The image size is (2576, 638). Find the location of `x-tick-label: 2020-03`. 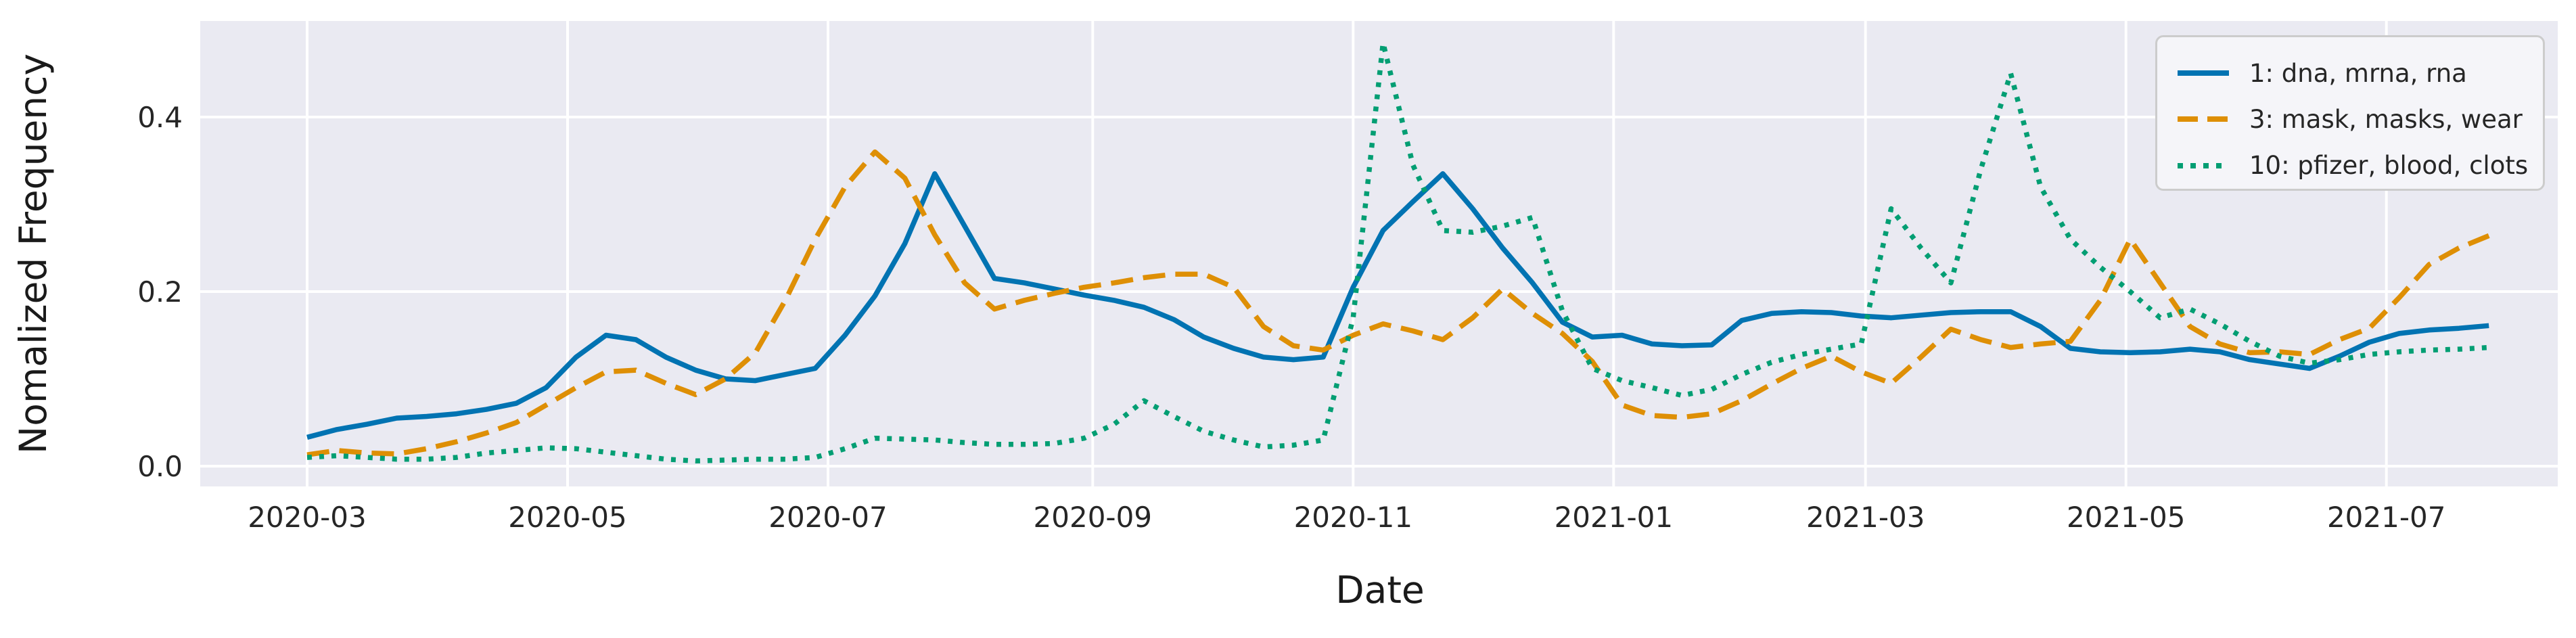

x-tick-label: 2020-03 is located at coordinates (307, 517).